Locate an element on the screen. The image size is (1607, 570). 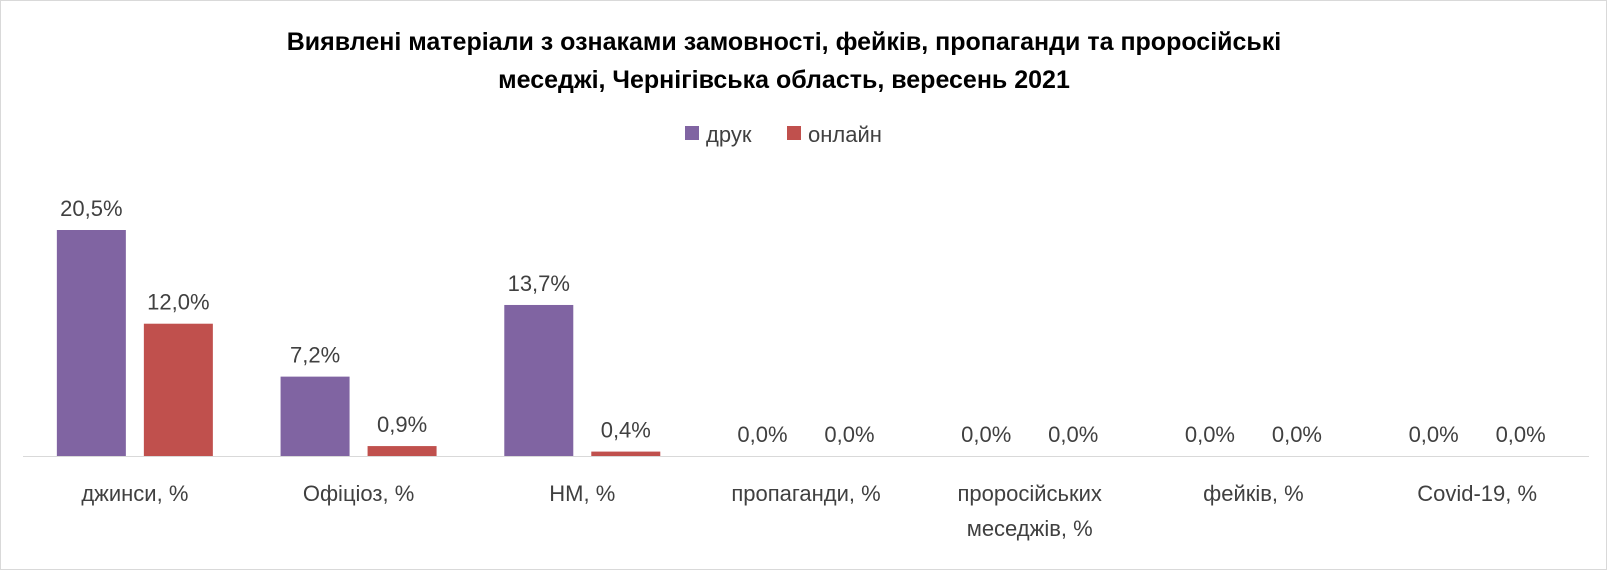
data-label-online-1: 12,0% is located at coordinates (178, 302).